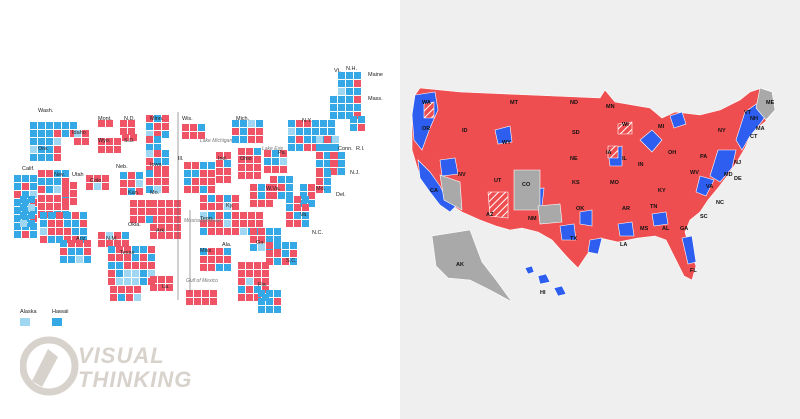 This screenshot has width=800, height=419. What do you see at coordinates (465, 131) in the screenshot?
I see `state-abbr-id: ID` at bounding box center [465, 131].